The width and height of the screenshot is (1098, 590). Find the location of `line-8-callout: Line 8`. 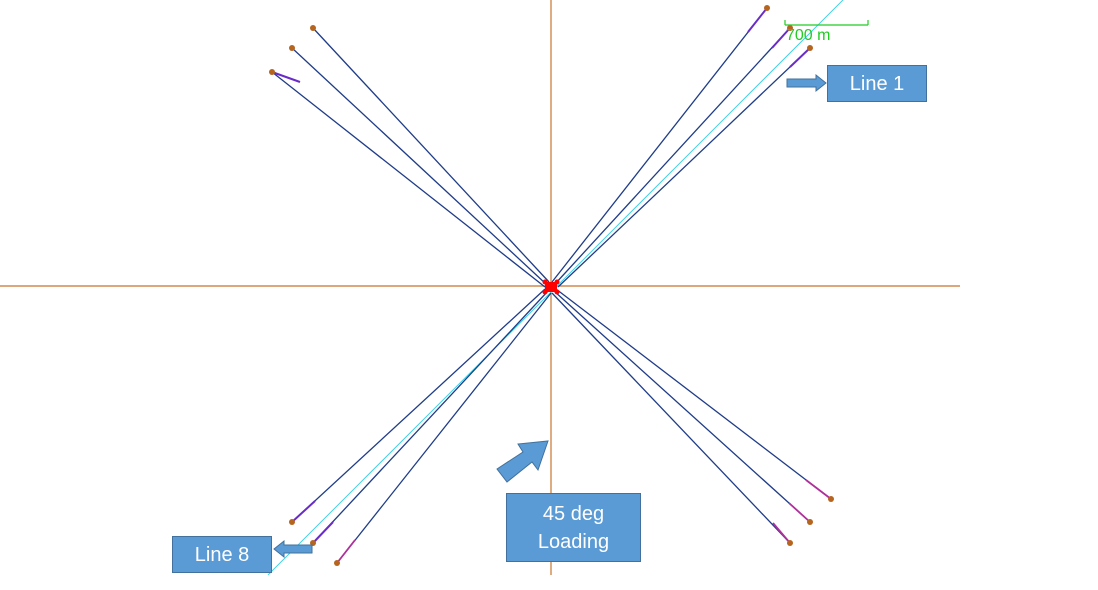

line-8-callout: Line 8 is located at coordinates (222, 554).